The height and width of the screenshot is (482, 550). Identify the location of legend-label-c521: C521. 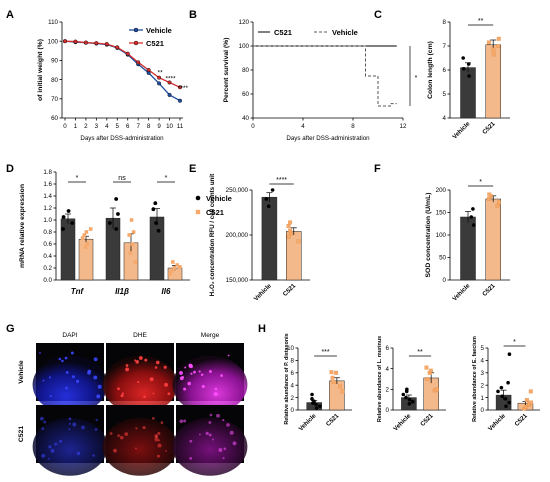
(155, 43).